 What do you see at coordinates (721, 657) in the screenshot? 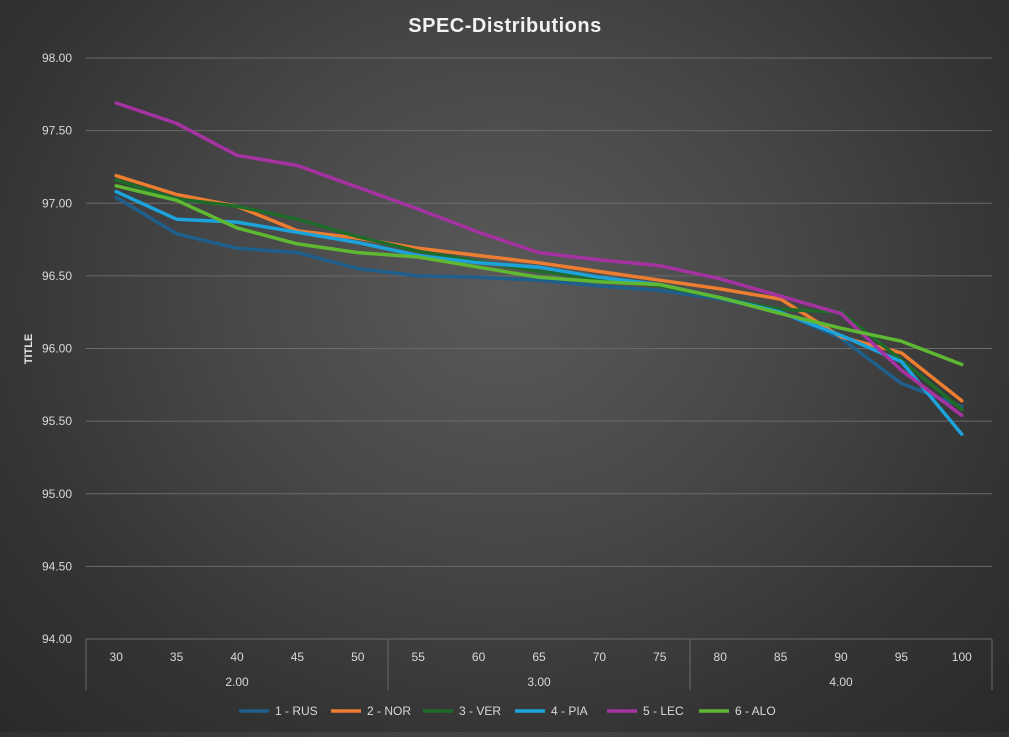
I see `x-tick-label: 80` at bounding box center [721, 657].